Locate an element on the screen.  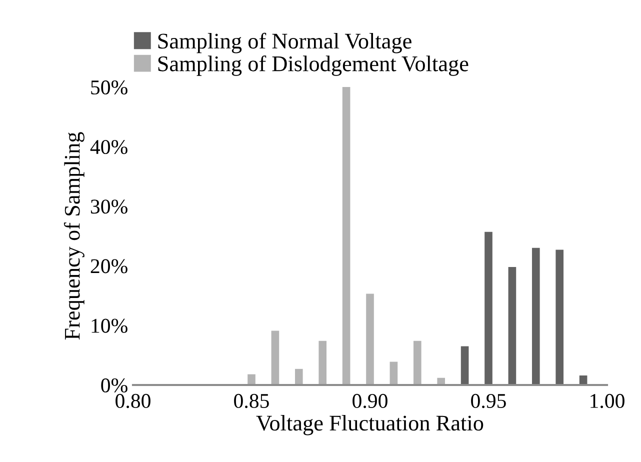
x-tick-label: 0.95 is located at coordinates (488, 401).